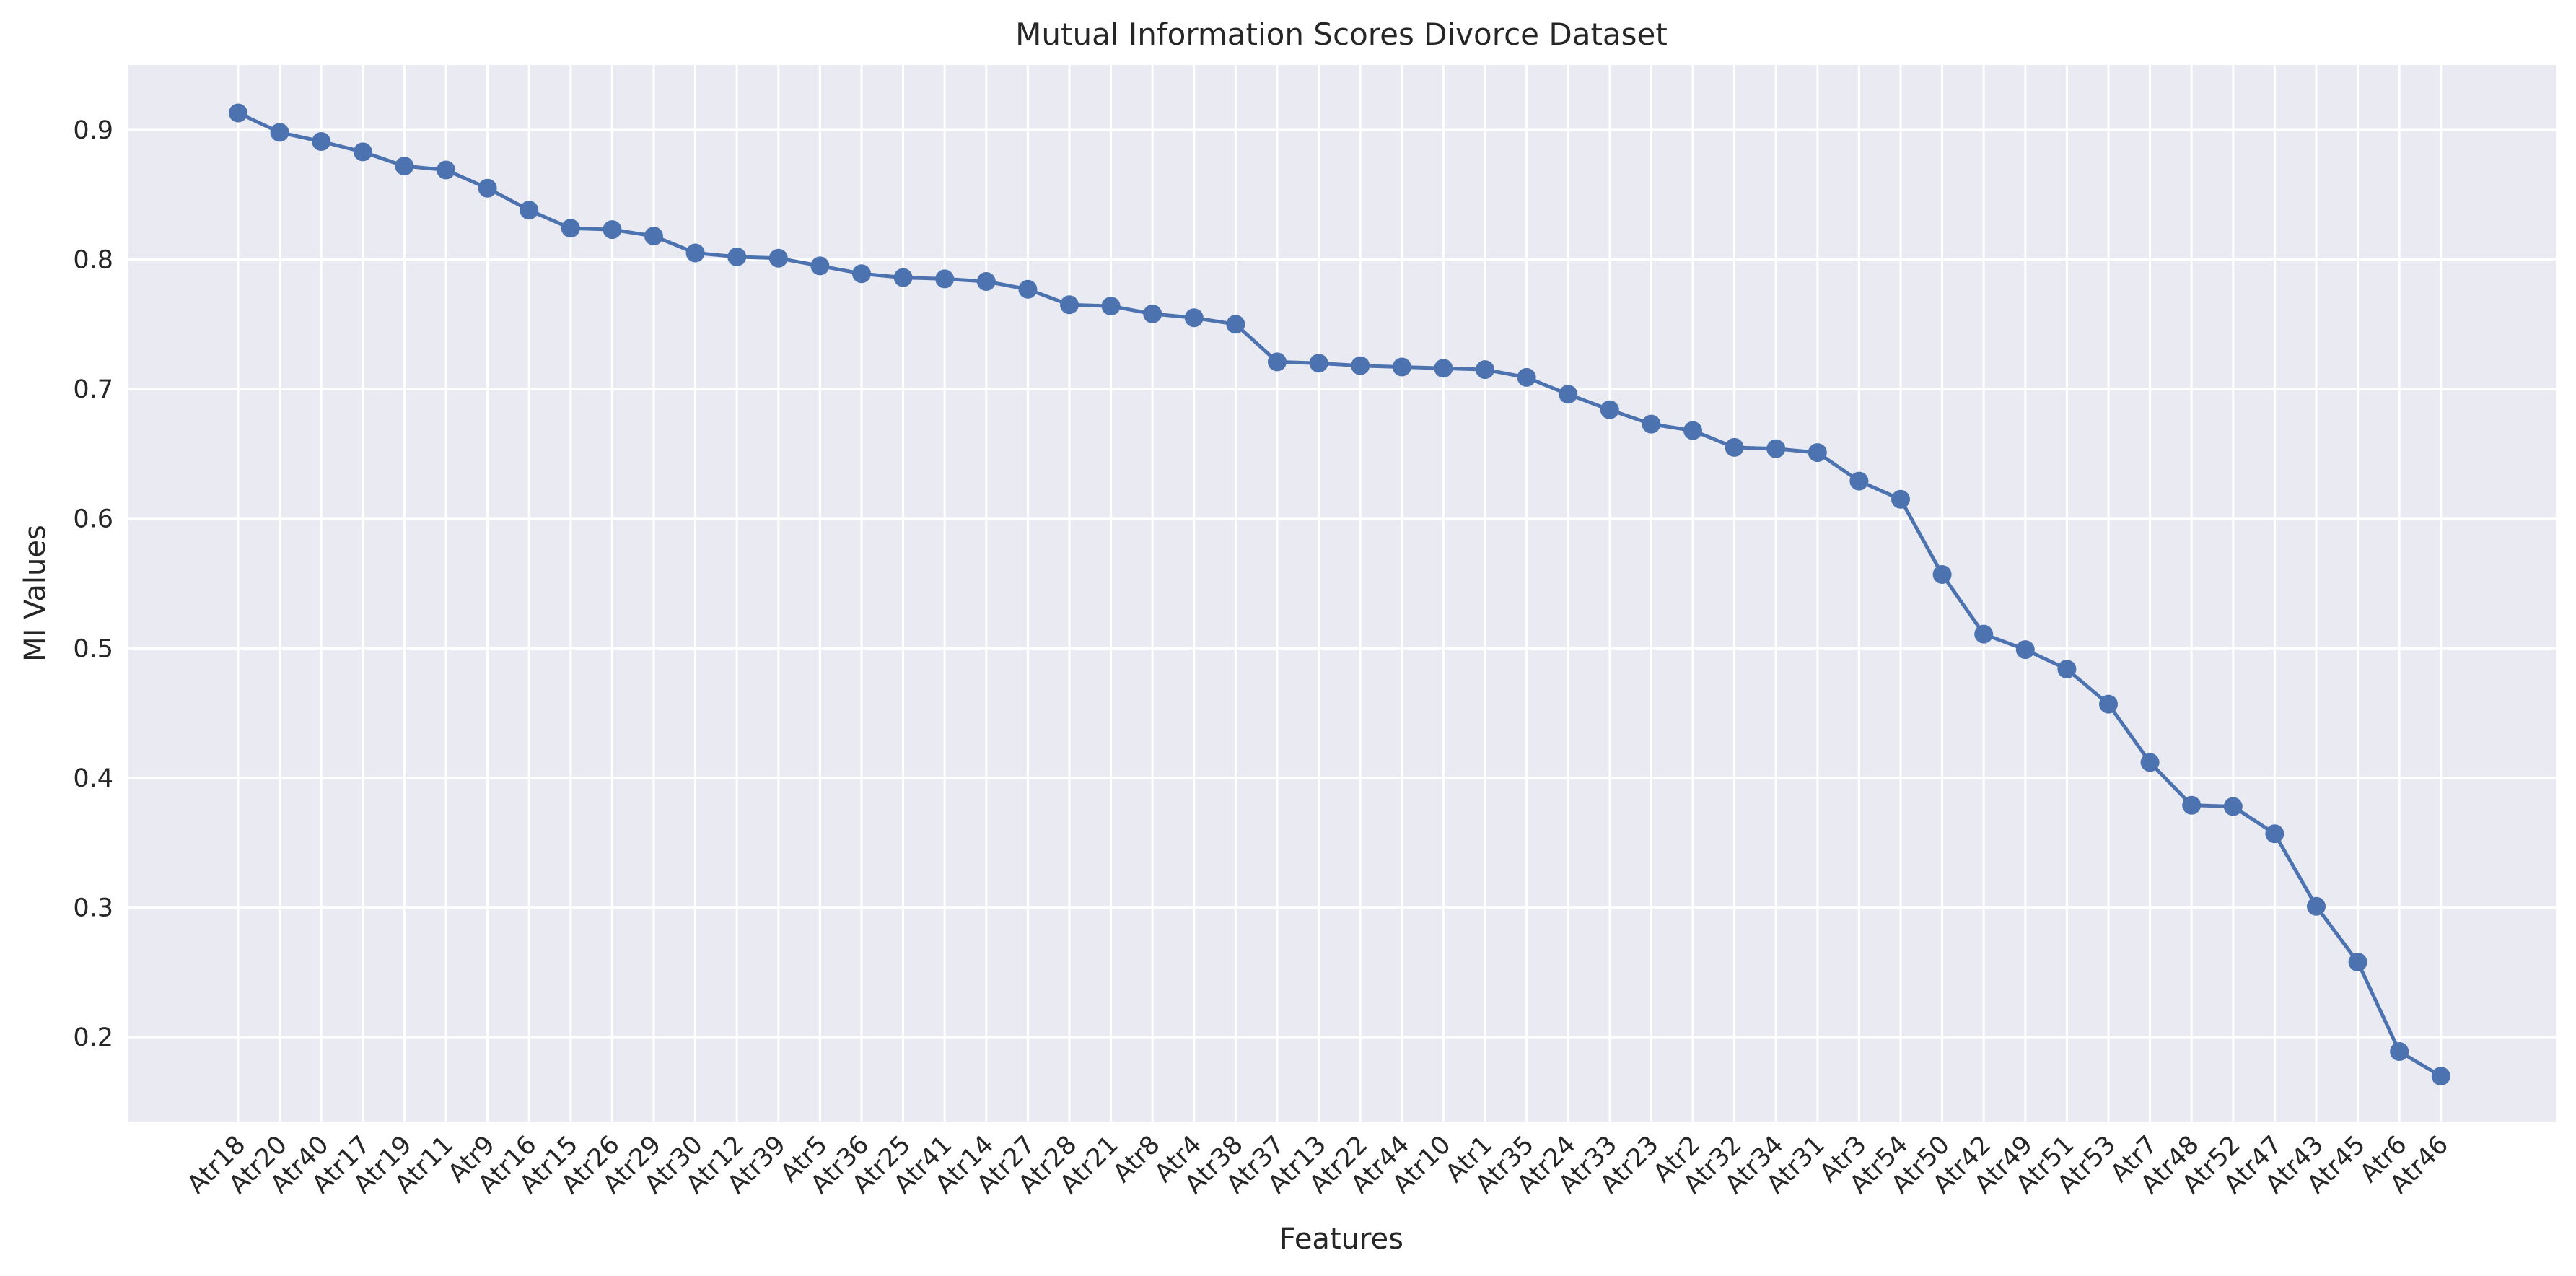 The width and height of the screenshot is (2576, 1276). Describe the element at coordinates (93, 389) in the screenshot. I see `y-tick-label: 0.7` at that location.